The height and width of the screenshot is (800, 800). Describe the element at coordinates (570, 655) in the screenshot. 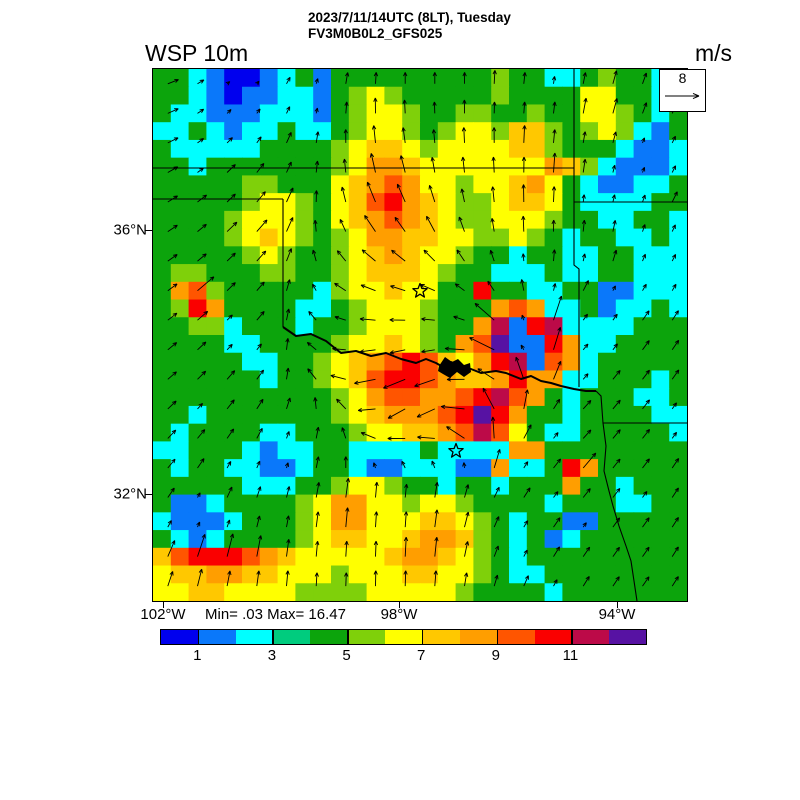

I see `colorbar-tick-label: 11` at that location.